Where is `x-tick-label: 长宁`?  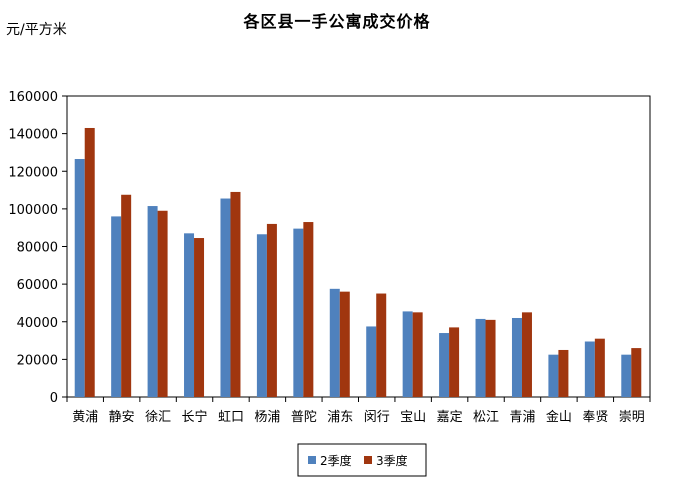 x-tick-label: 长宁 is located at coordinates (195, 417).